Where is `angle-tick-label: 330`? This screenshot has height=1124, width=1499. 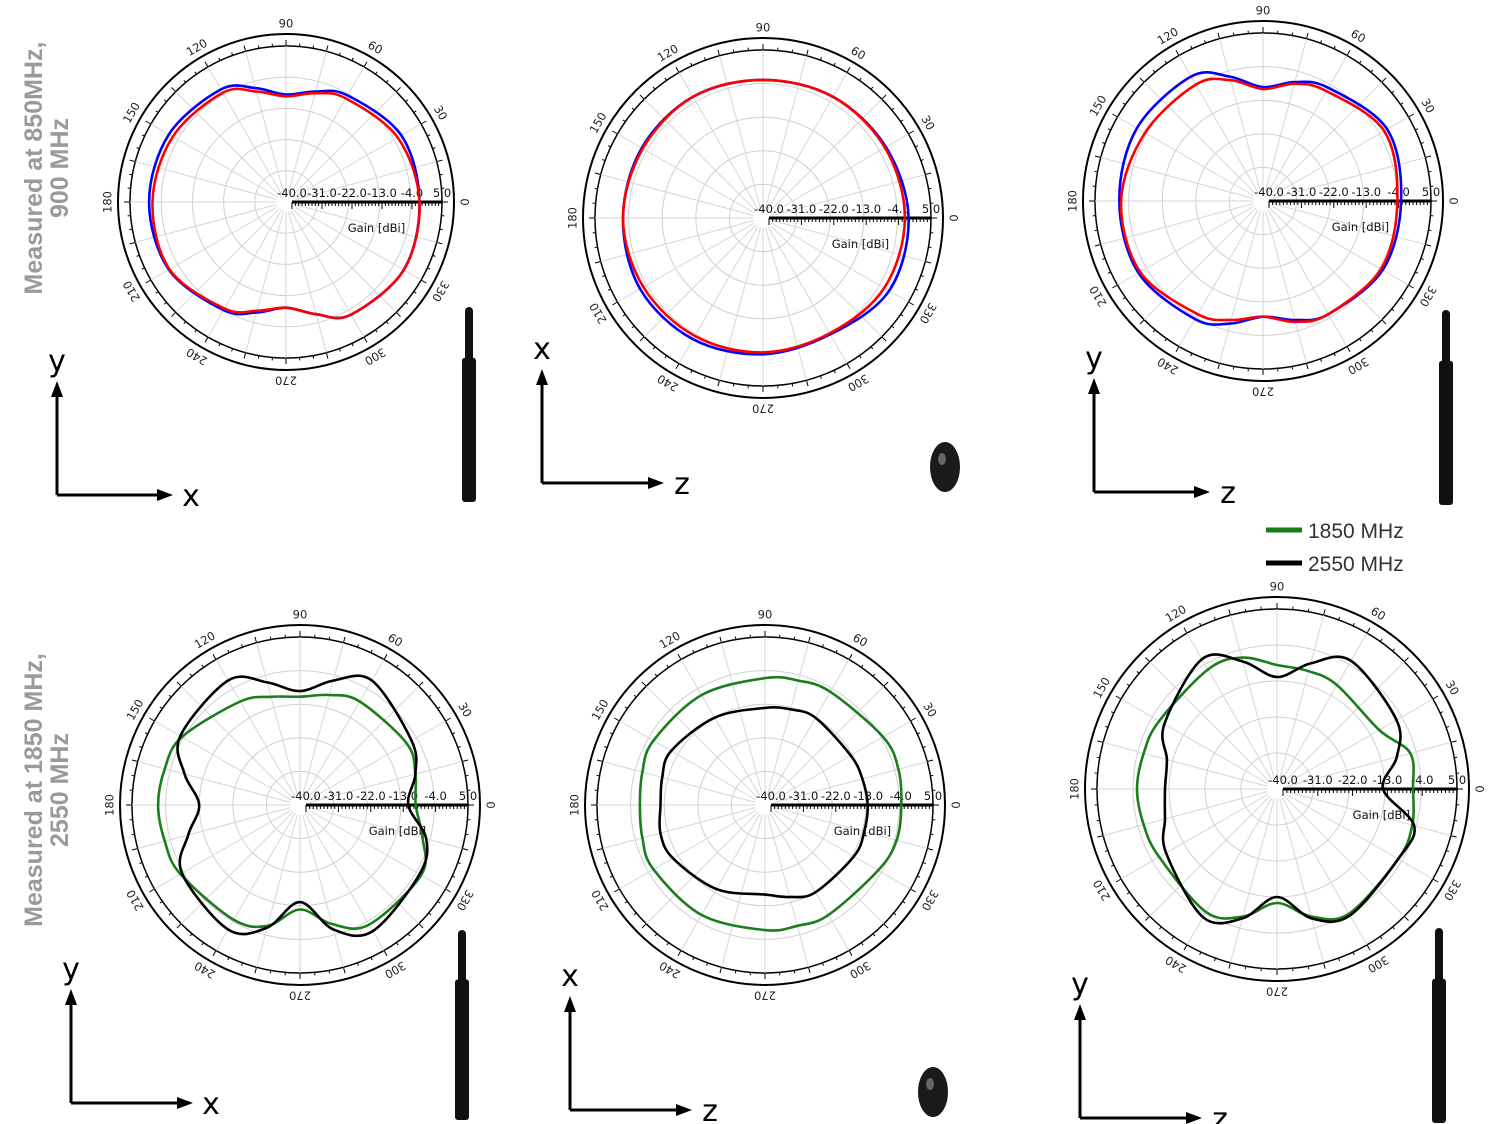
angle-tick-label: 330 is located at coordinates (929, 900).